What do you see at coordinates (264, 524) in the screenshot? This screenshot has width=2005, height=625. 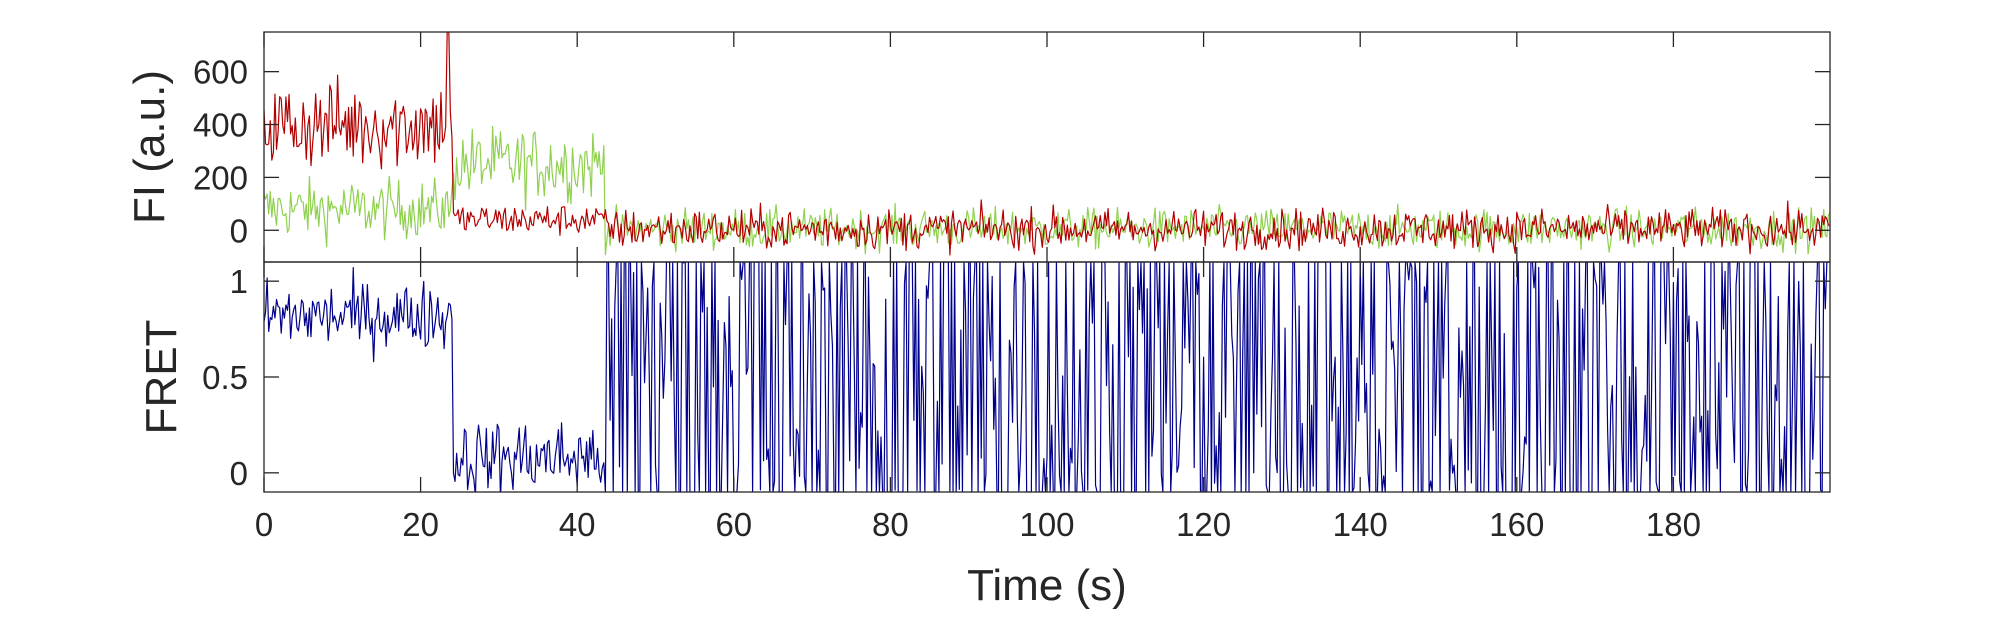 I see `time-x-tick-label: 0` at bounding box center [264, 524].